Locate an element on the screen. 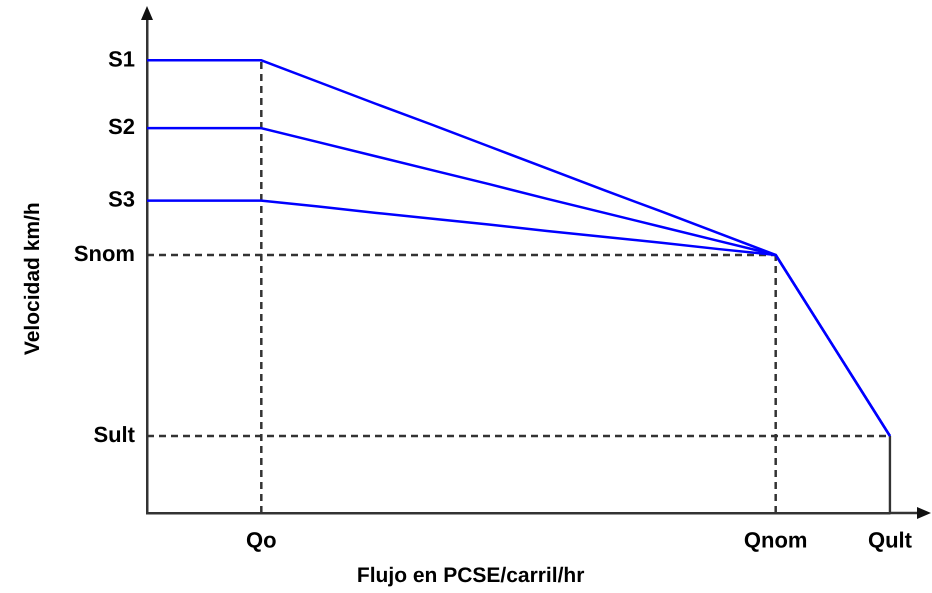 The height and width of the screenshot is (593, 932). series-label: S1 is located at coordinates (121, 59).